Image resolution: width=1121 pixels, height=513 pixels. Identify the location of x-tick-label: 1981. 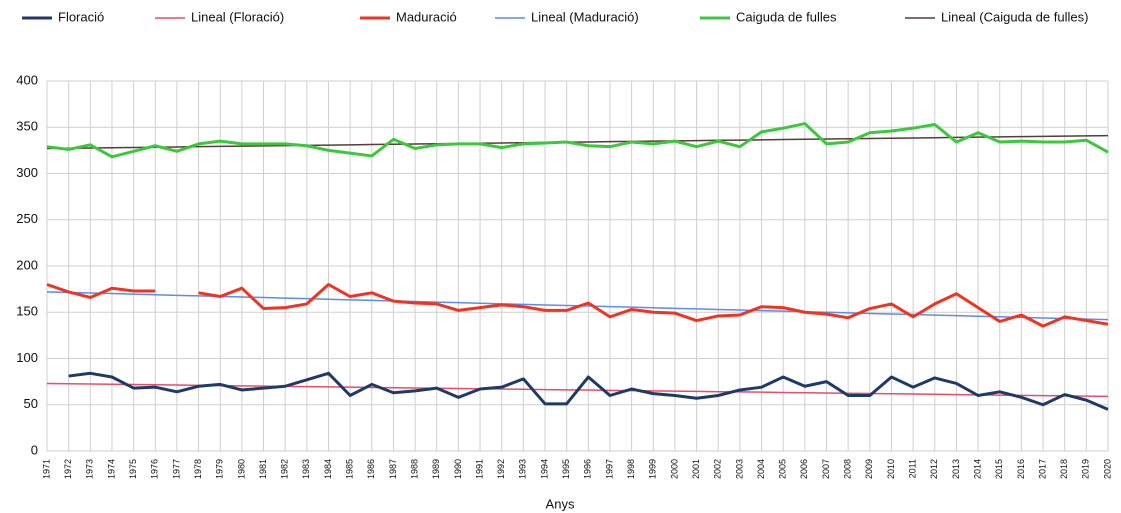
(263, 469).